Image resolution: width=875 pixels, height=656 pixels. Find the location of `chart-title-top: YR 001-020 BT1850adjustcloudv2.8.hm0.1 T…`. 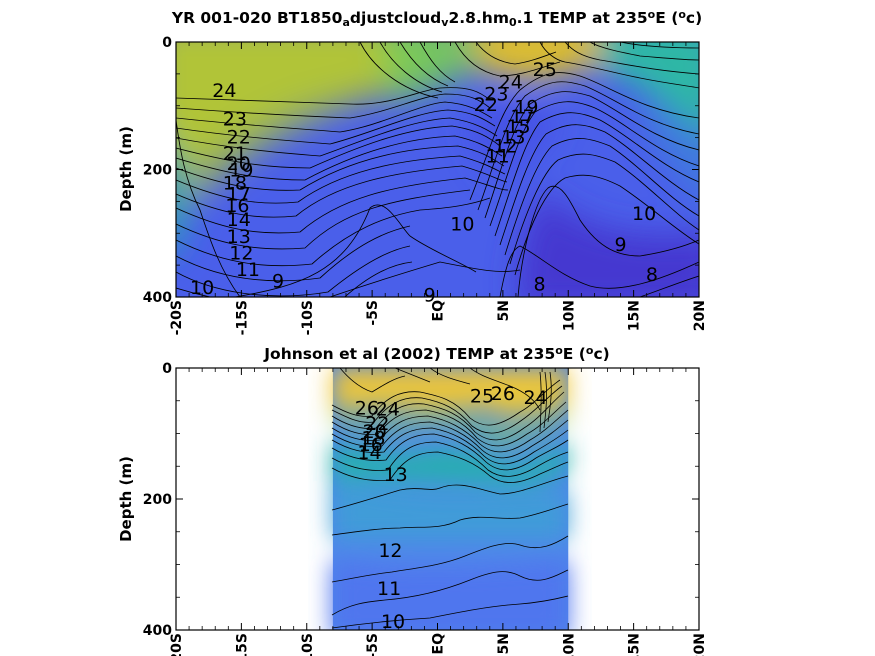

chart-title-top: YR 001-020 BT1850adjustcloudv2.8.hm0.1 T… is located at coordinates (436, 18).